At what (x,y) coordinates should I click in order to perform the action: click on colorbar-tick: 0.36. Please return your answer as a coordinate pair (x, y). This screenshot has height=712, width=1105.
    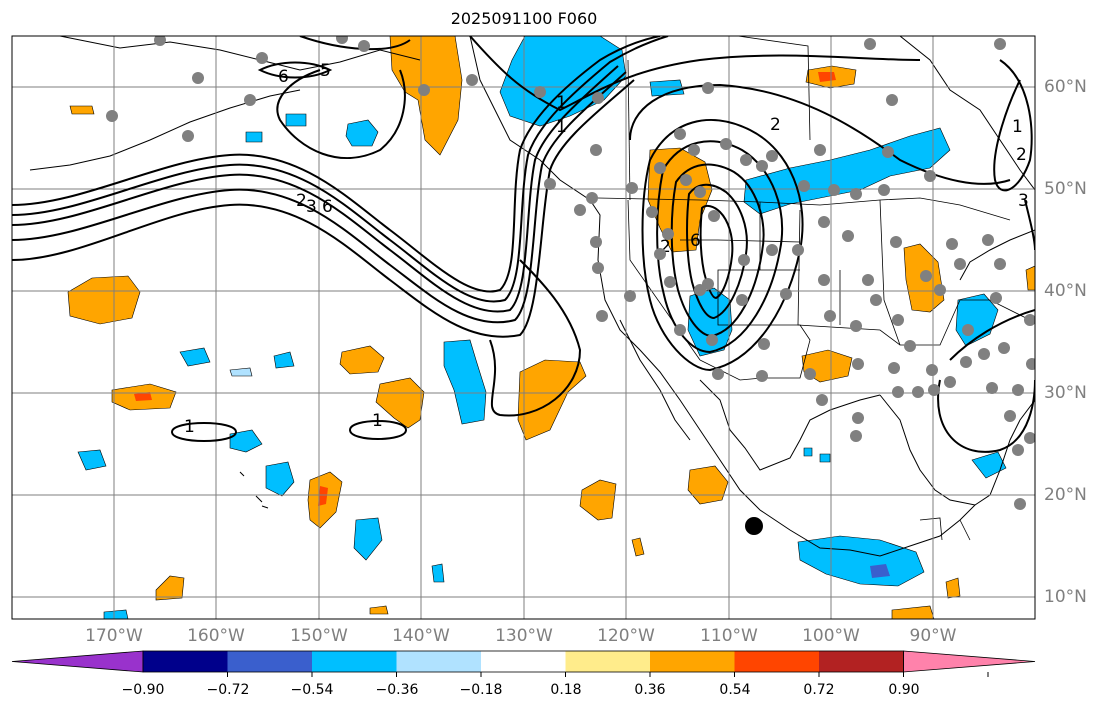
    Looking at the image, I should click on (650, 690).